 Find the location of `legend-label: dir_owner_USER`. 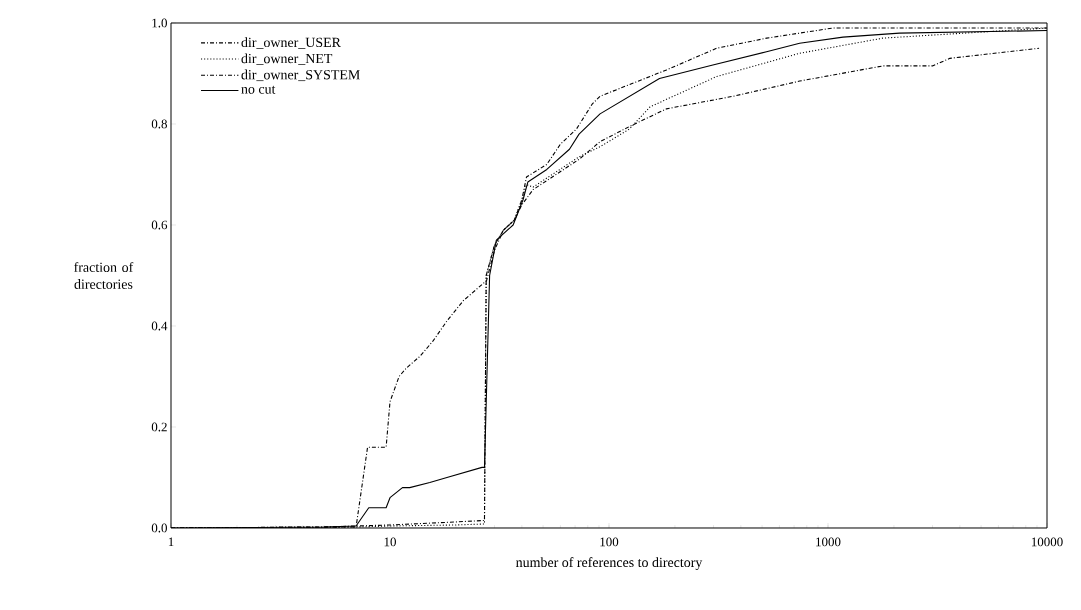

legend-label: dir_owner_USER is located at coordinates (291, 43).